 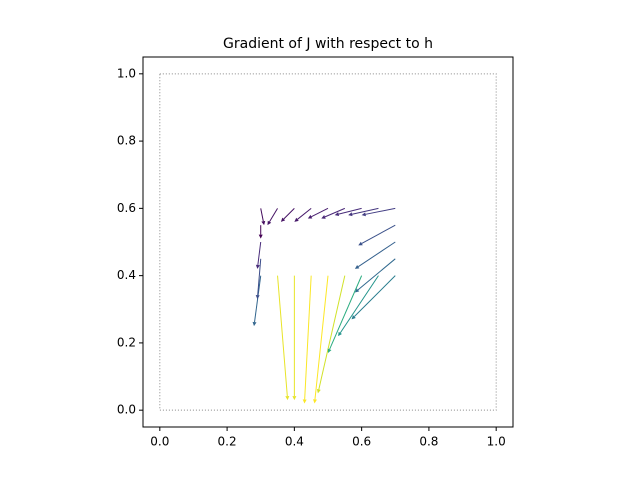 I want to click on x-tick-label: 0.6, so click(x=361, y=442).